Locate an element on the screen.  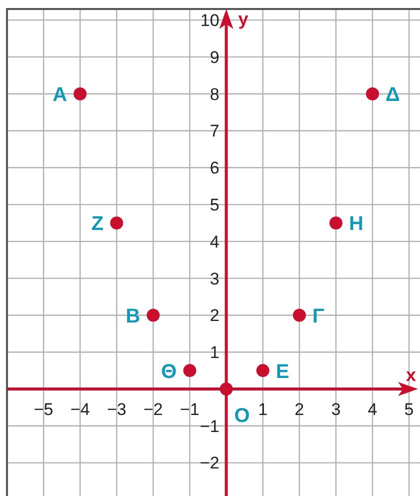
x-tick-label: 3 is located at coordinates (336, 410).